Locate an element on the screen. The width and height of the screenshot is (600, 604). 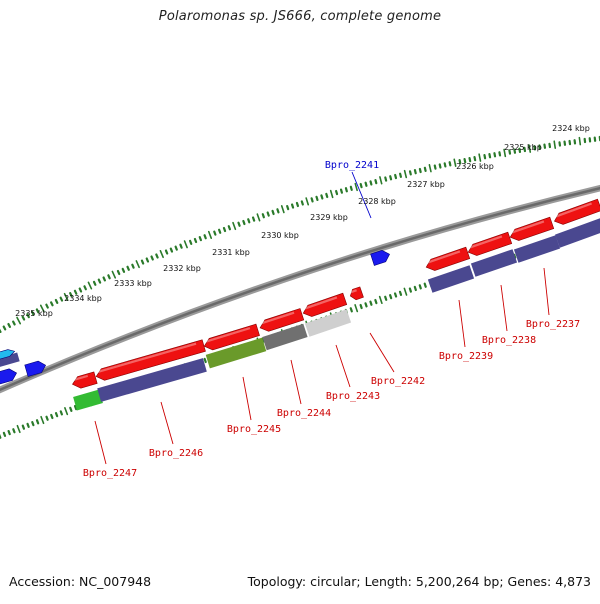
gene-label: Bpro_2238 is located at coordinates (509, 340).